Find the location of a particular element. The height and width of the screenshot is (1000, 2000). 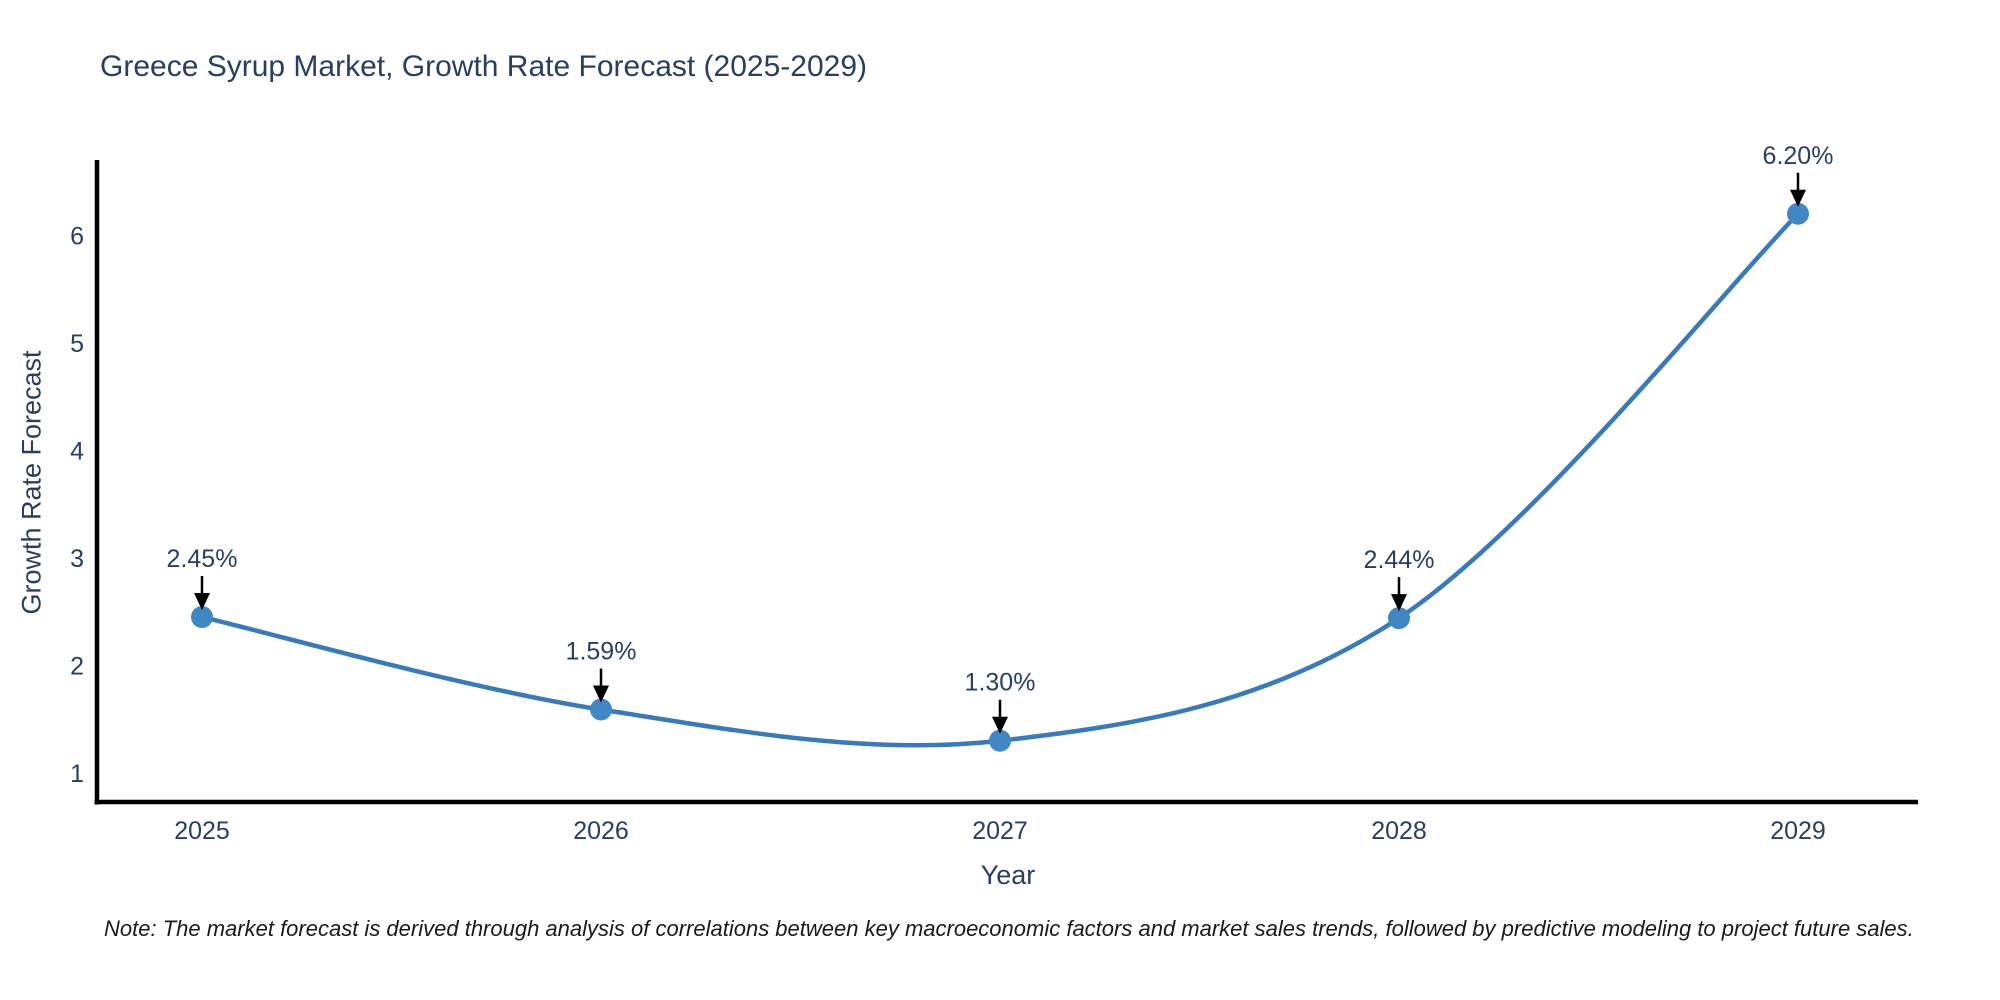

x-axis-title: Year is located at coordinates (1008, 875).